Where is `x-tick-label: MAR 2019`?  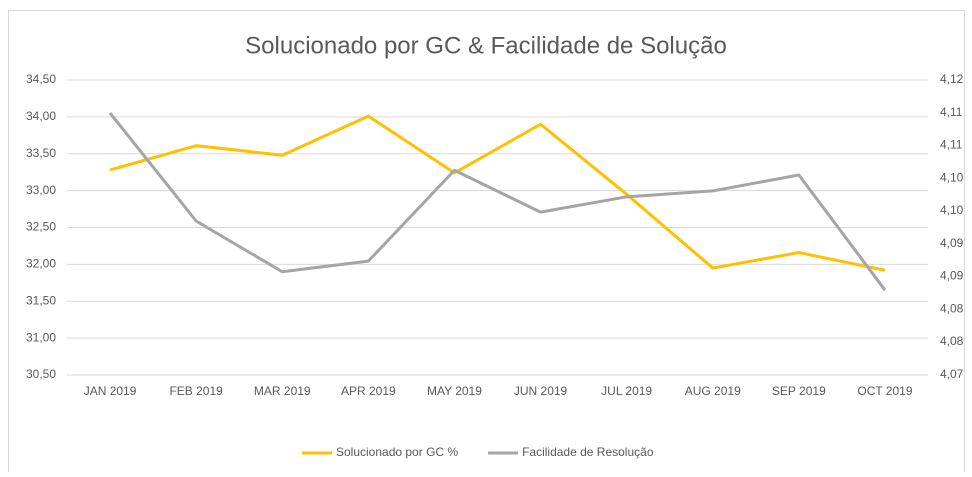 x-tick-label: MAR 2019 is located at coordinates (282, 391).